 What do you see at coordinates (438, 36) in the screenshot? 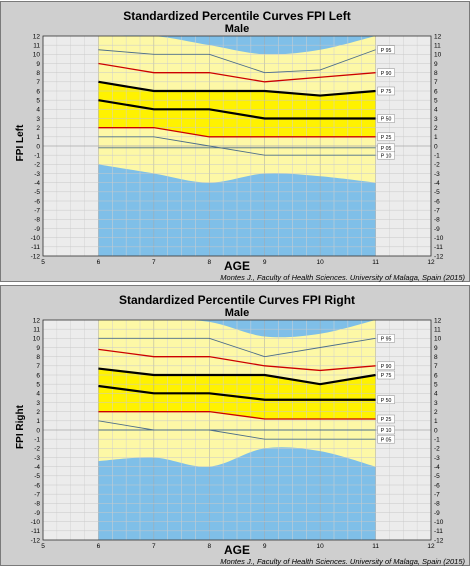
I see `y-tick-label-right: 12` at bounding box center [438, 36].